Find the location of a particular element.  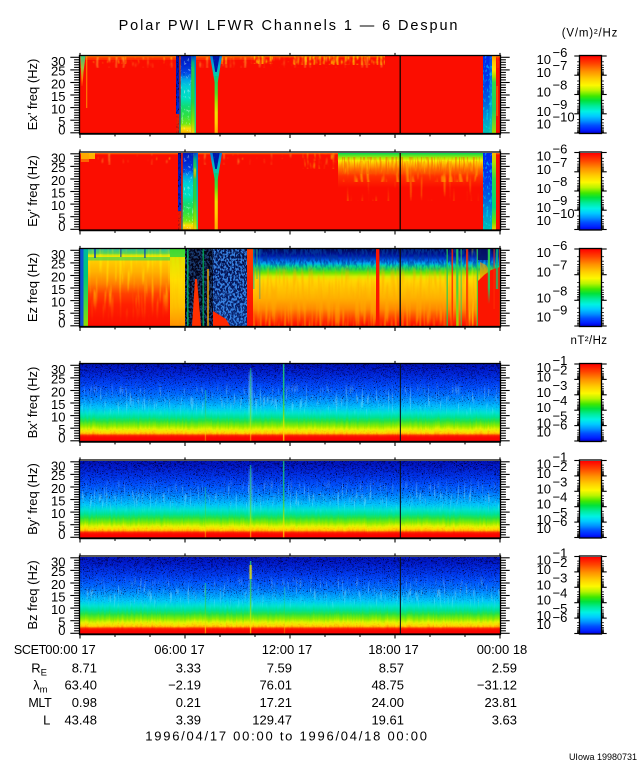

svg-text: λm is located at coordinates (40, 687).